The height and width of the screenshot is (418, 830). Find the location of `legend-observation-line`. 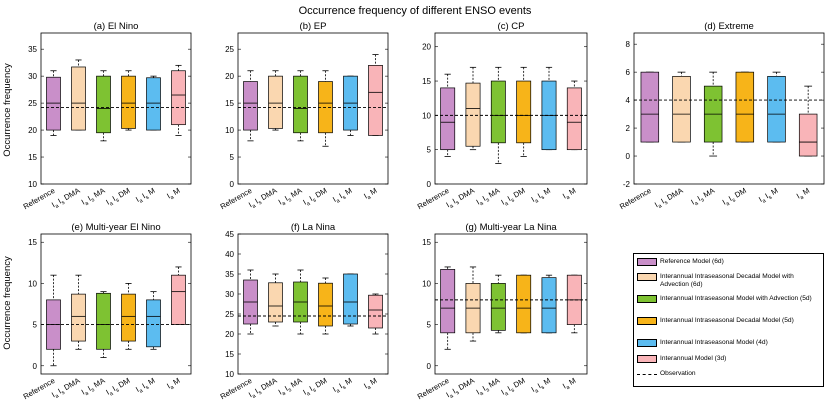

legend-observation-line is located at coordinates (647, 374).